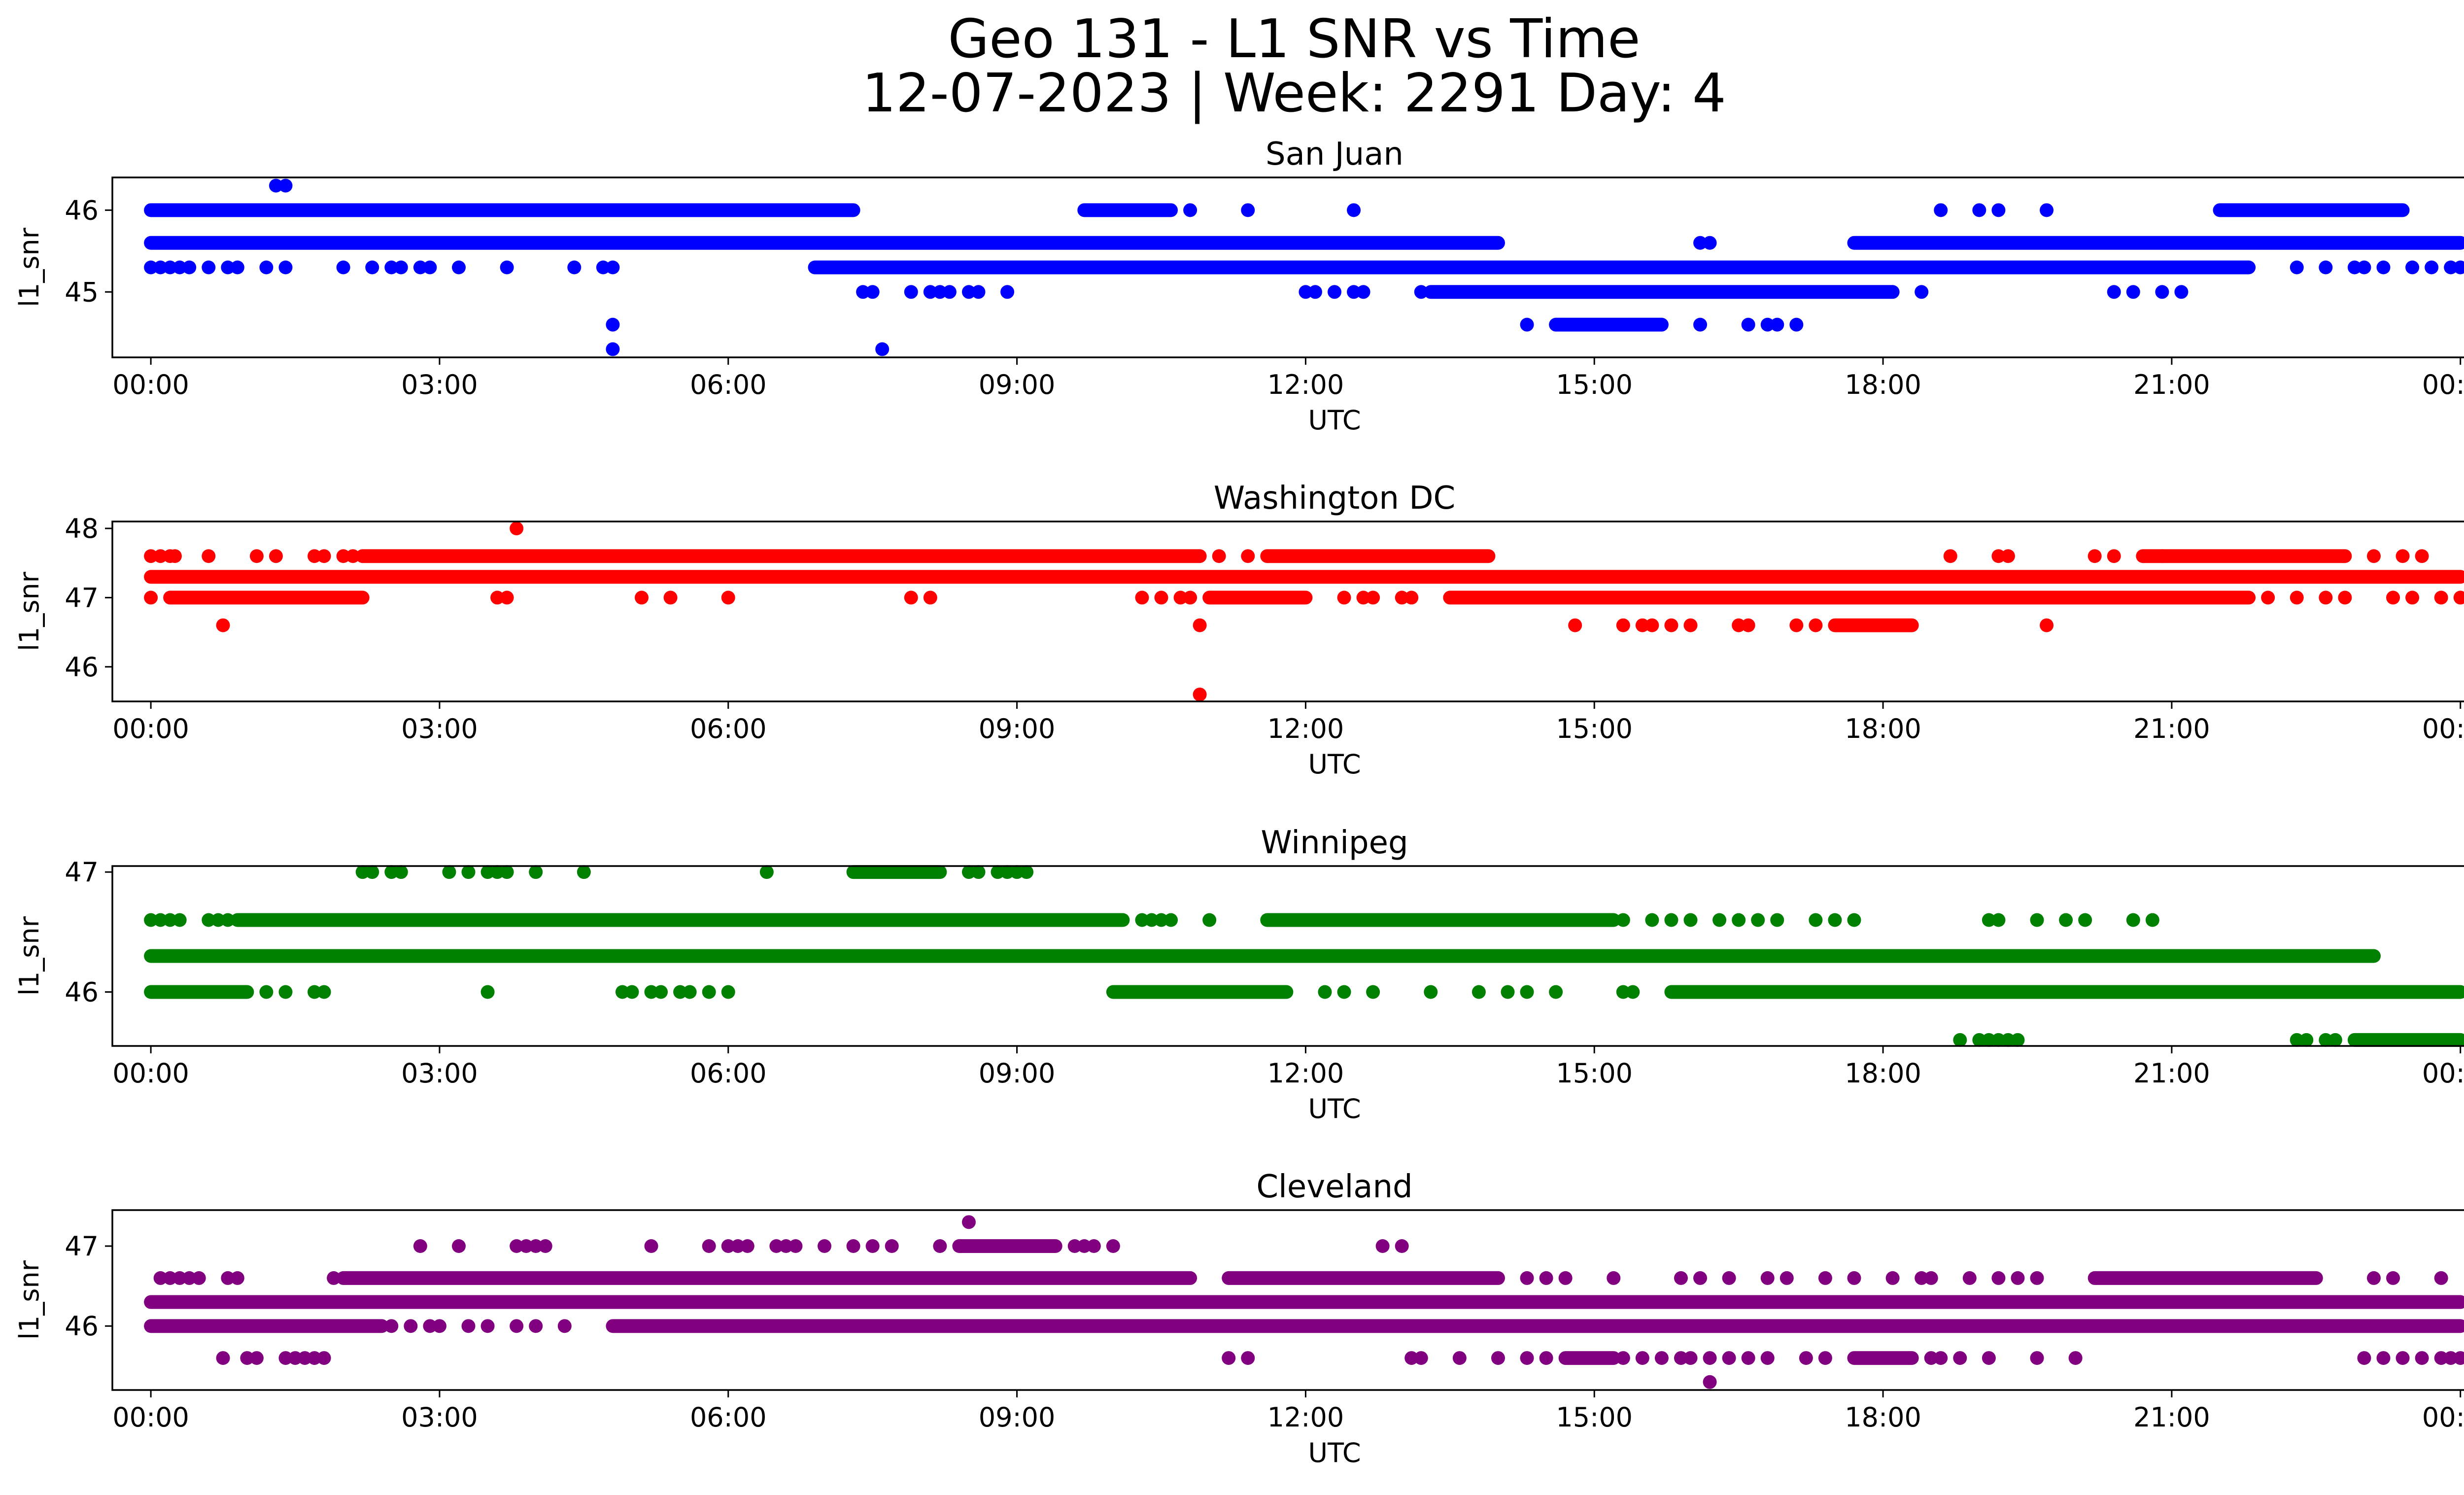 Image resolution: width=2464 pixels, height=1495 pixels. What do you see at coordinates (2171, 384) in the screenshot?
I see `x-tick-label: 21:00` at bounding box center [2171, 384].